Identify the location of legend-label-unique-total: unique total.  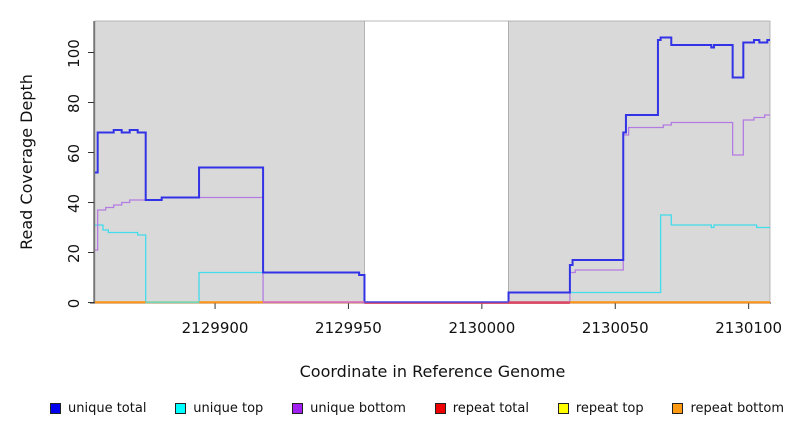
(107, 408).